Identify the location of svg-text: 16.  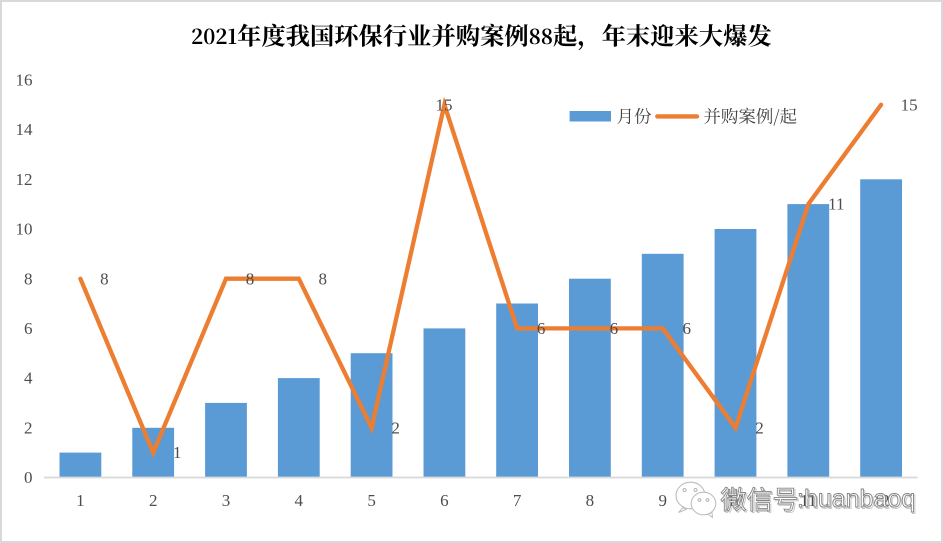
(24, 80).